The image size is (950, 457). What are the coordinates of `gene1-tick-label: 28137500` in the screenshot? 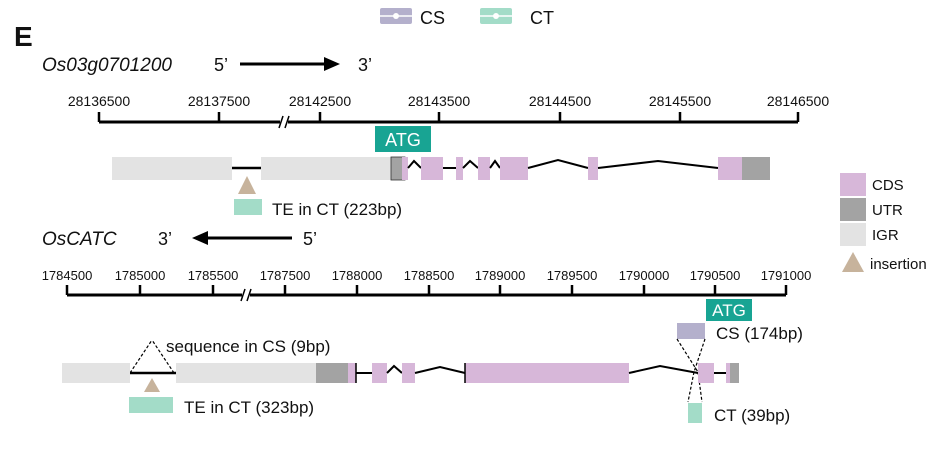 It's located at (219, 101).